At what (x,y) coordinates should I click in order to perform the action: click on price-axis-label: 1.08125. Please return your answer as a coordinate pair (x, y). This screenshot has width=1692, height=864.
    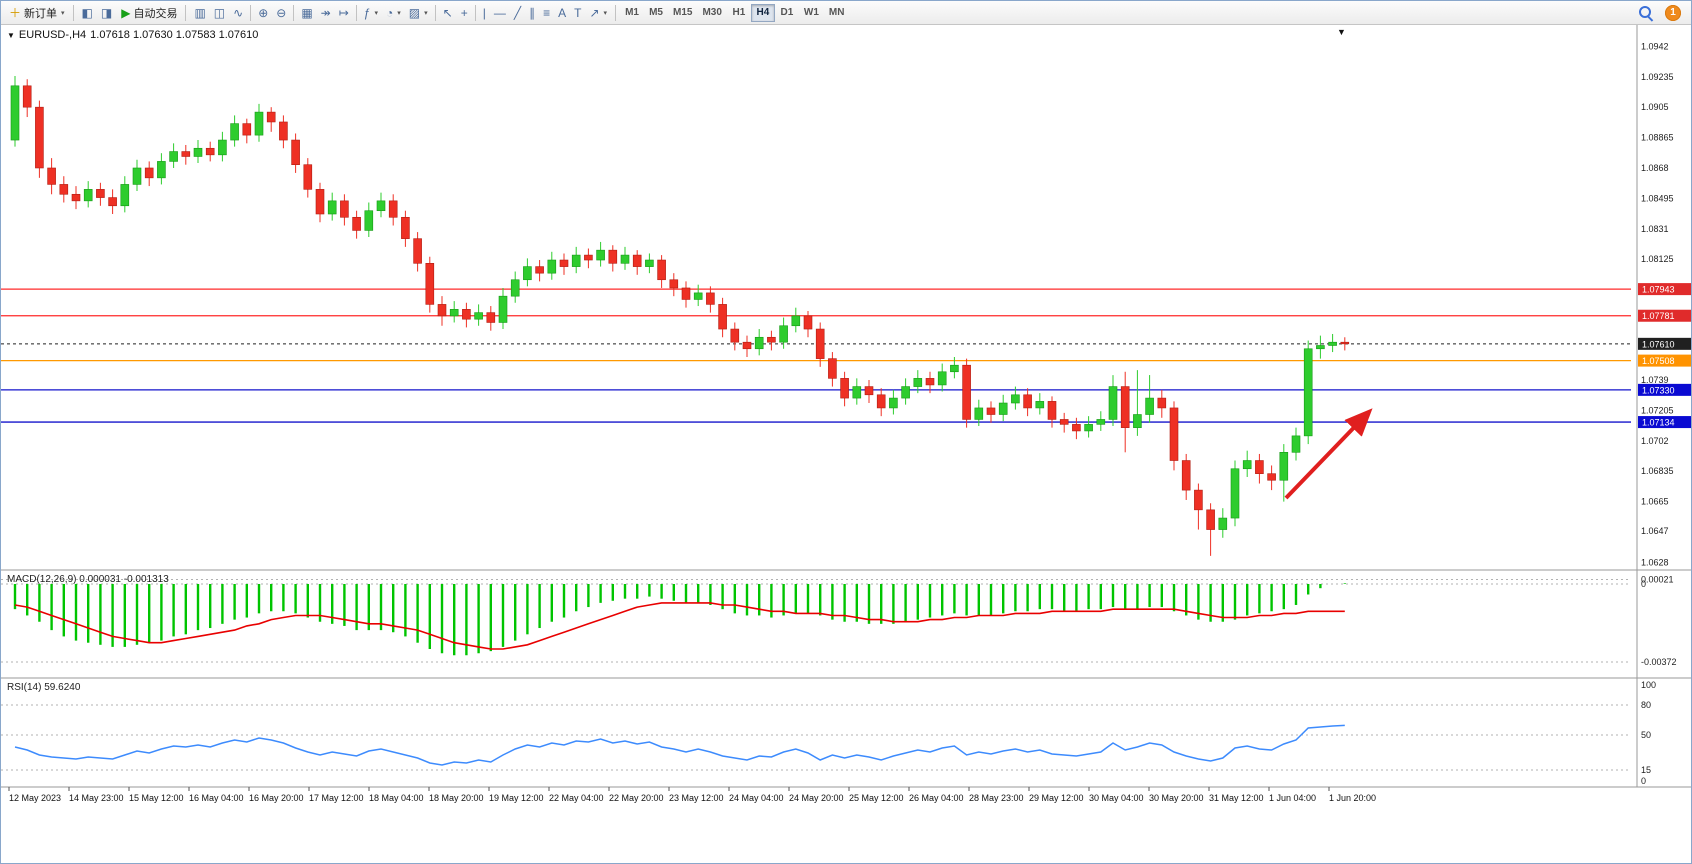
    Looking at the image, I should click on (1657, 259).